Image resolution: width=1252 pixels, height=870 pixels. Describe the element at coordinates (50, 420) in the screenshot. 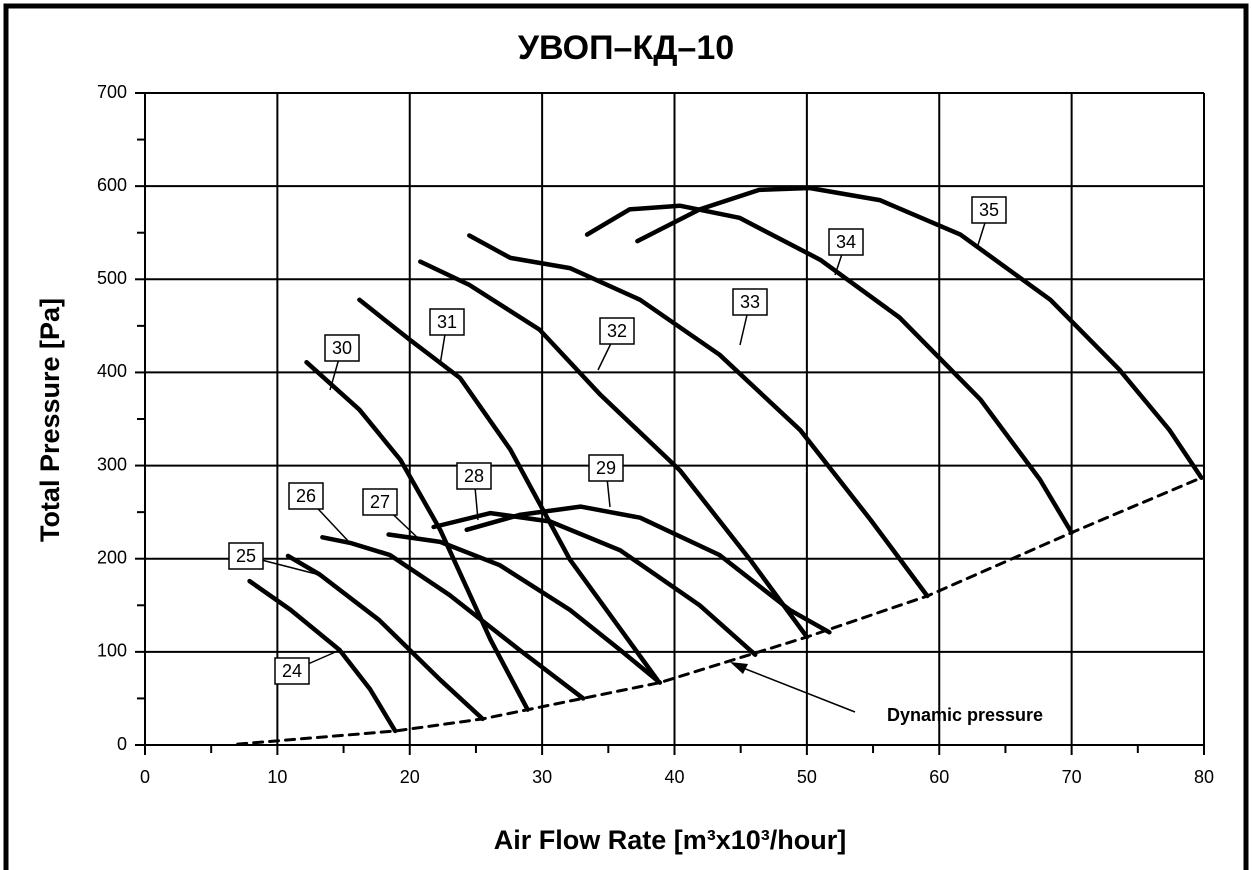

I see `y-axis-label: Total Pressure [Pa]` at that location.